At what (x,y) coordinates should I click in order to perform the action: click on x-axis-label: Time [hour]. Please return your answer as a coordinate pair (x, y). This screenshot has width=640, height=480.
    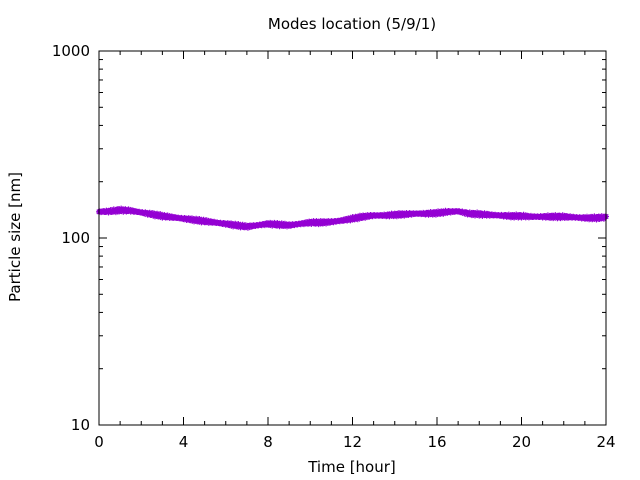
    Looking at the image, I should click on (351, 467).